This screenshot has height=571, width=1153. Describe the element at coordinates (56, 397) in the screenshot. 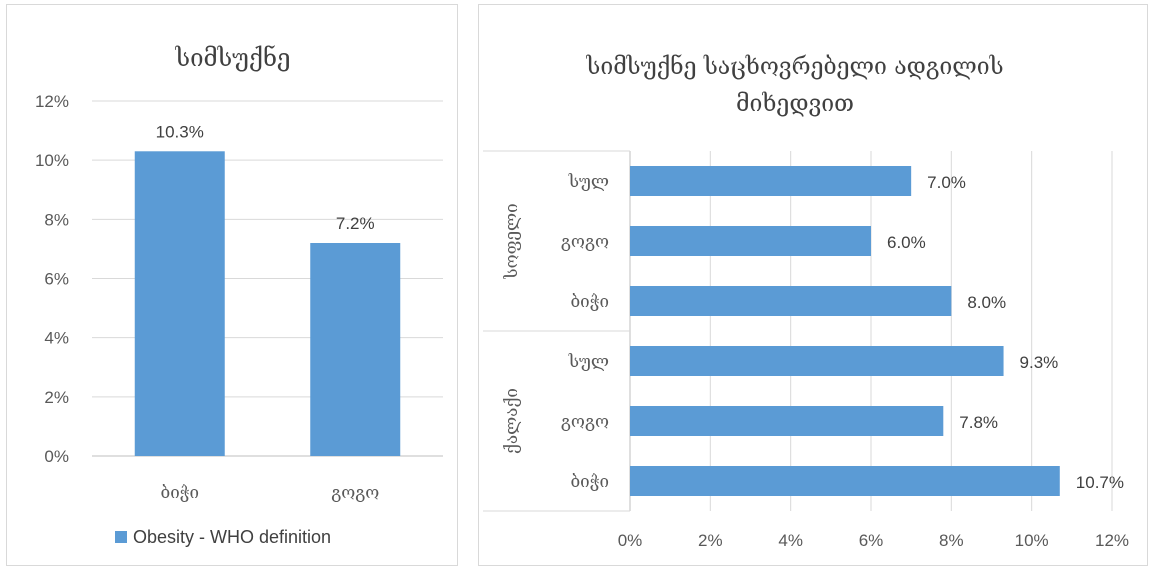

I see `y-tick-label: 2%` at that location.